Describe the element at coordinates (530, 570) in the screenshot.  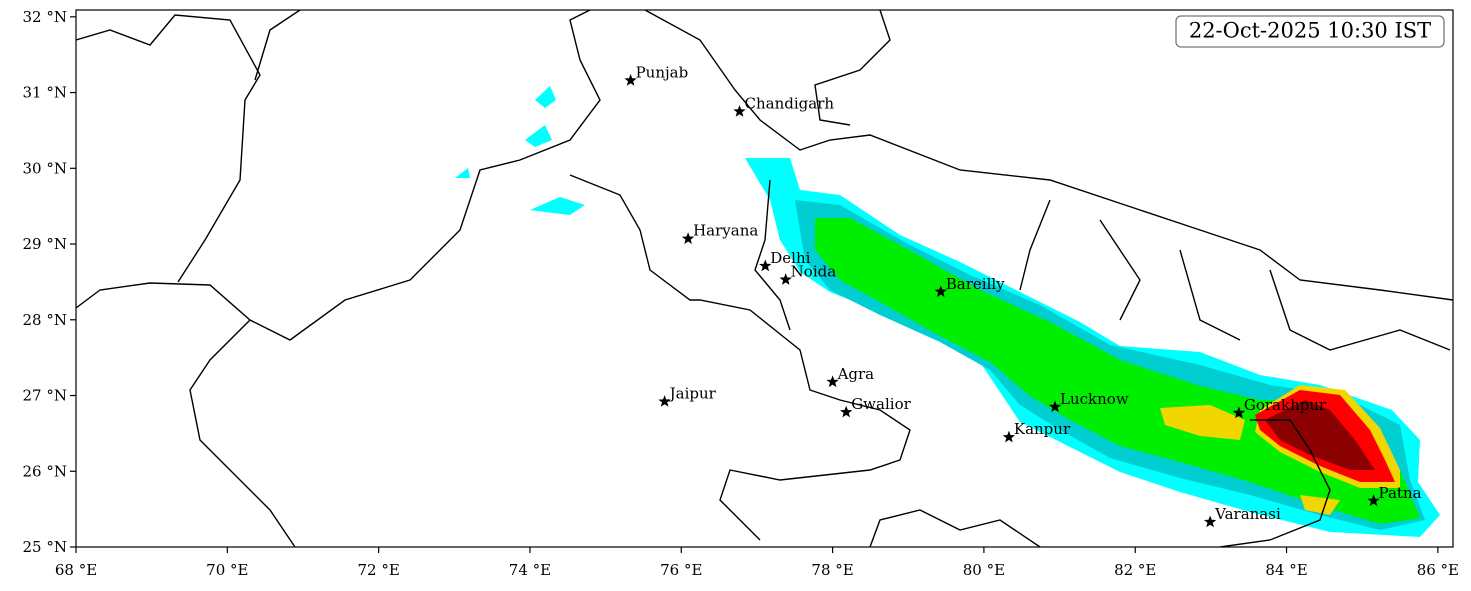
I see `x-tick-label: 74 °E` at that location.